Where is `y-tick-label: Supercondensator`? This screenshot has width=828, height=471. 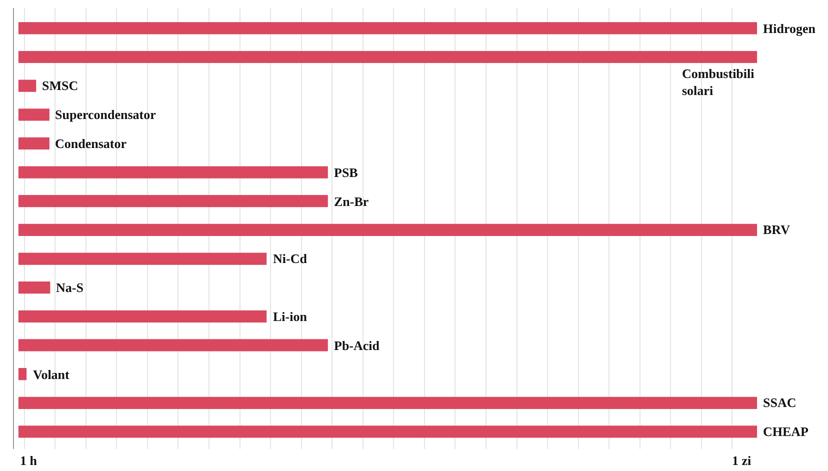 y-tick-label: Supercondensator is located at coordinates (105, 114).